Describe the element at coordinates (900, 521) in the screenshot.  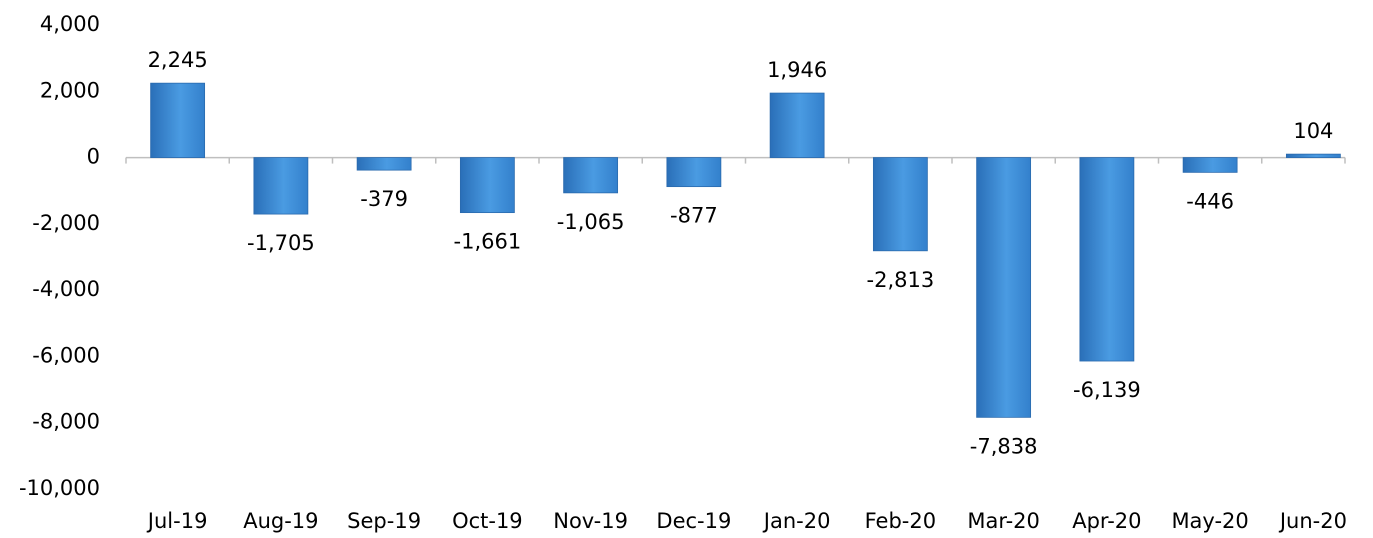
I see `x-tick-label: Feb-20` at that location.